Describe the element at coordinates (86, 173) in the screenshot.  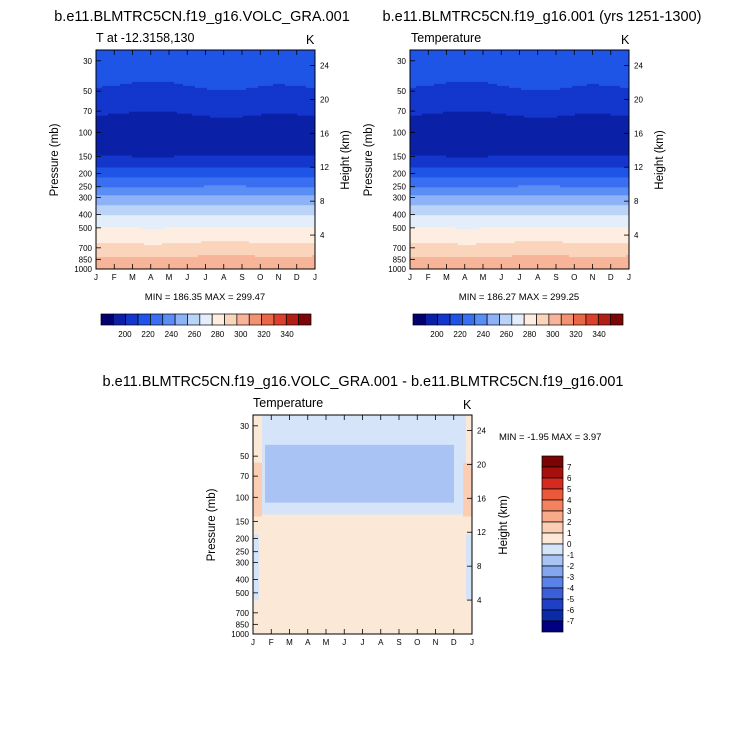
I see `pressure-tick-label: 200` at that location.